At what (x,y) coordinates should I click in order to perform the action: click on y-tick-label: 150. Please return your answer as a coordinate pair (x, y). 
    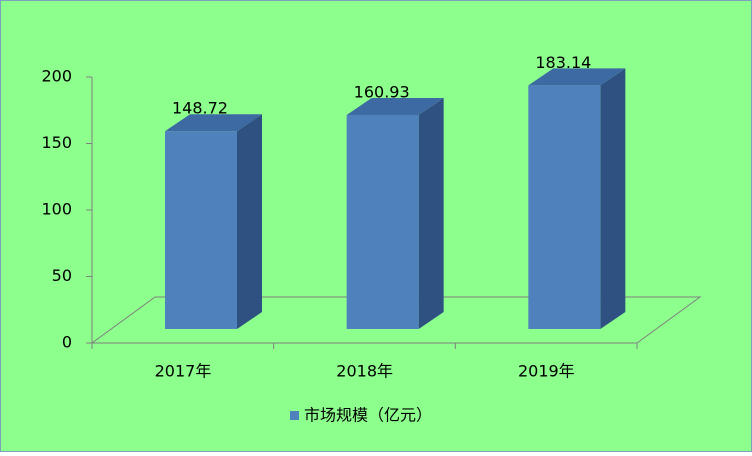
    Looking at the image, I should click on (56, 142).